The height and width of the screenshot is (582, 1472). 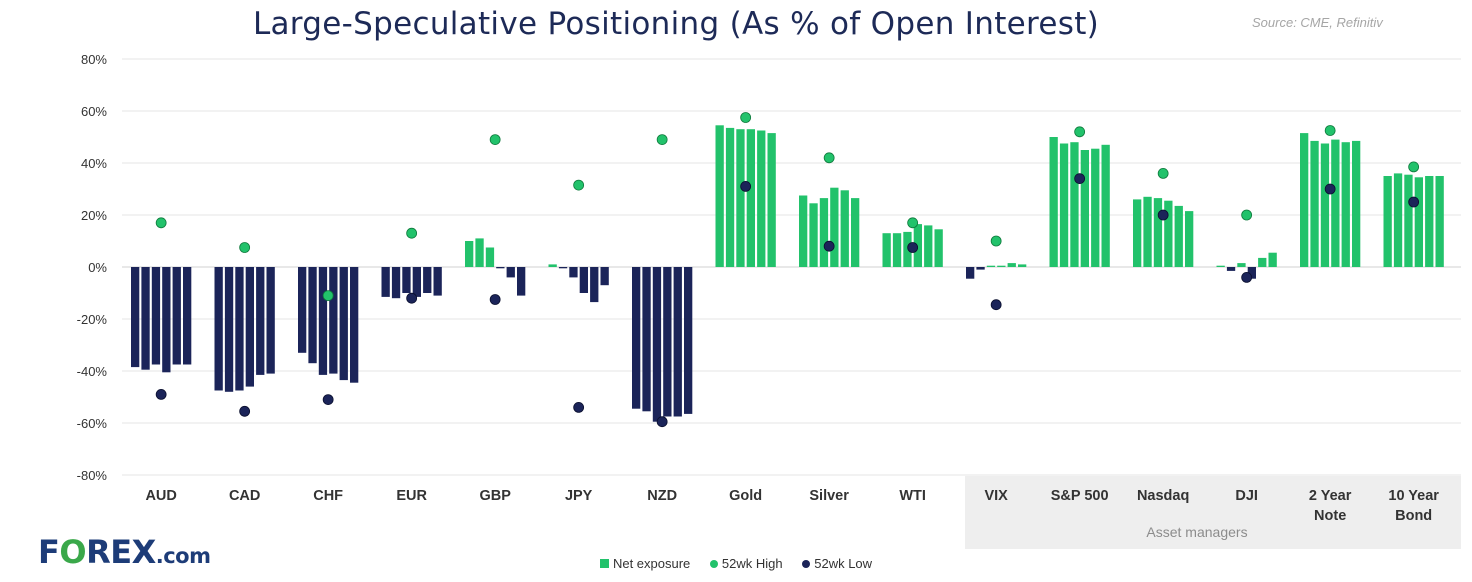 I want to click on legend-net-exposure: Net exposure, so click(x=645, y=563).